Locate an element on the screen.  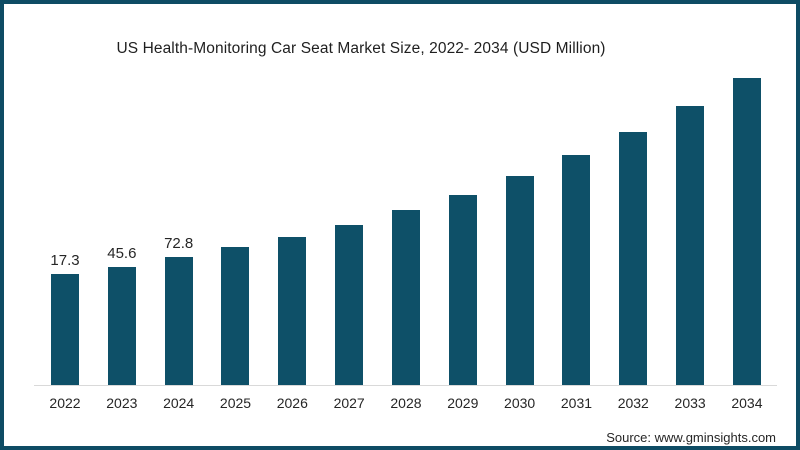
x-axis-tick-label: 2027 is located at coordinates (349, 403).